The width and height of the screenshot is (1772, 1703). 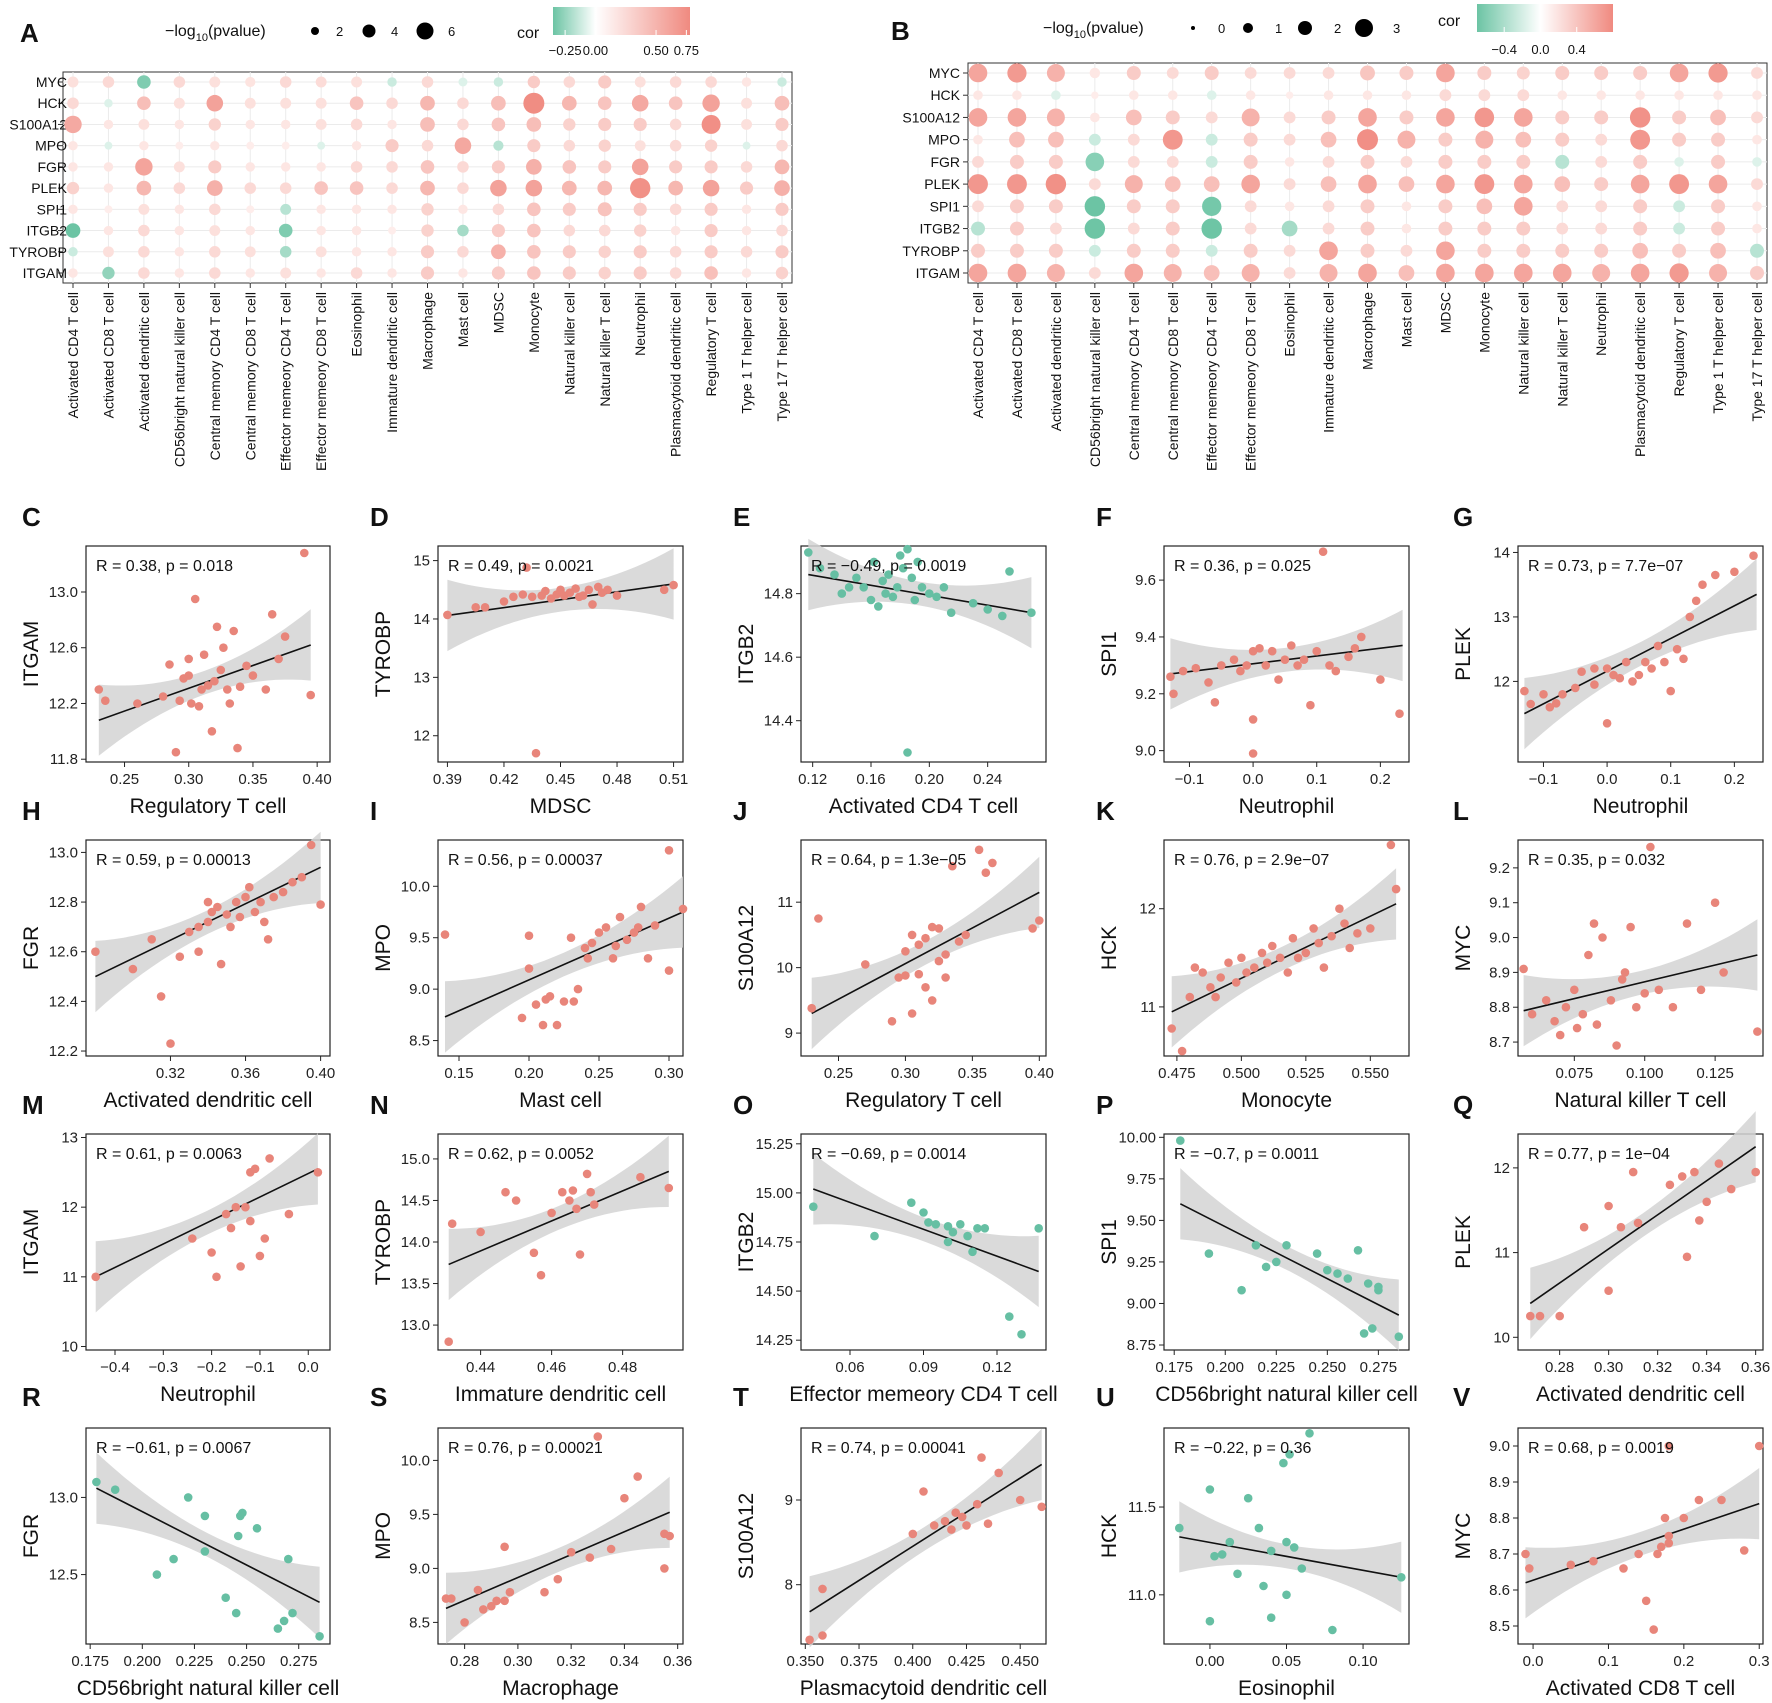 I want to click on panel-f-x-axis-title: Neutrophil, so click(x=1287, y=806).